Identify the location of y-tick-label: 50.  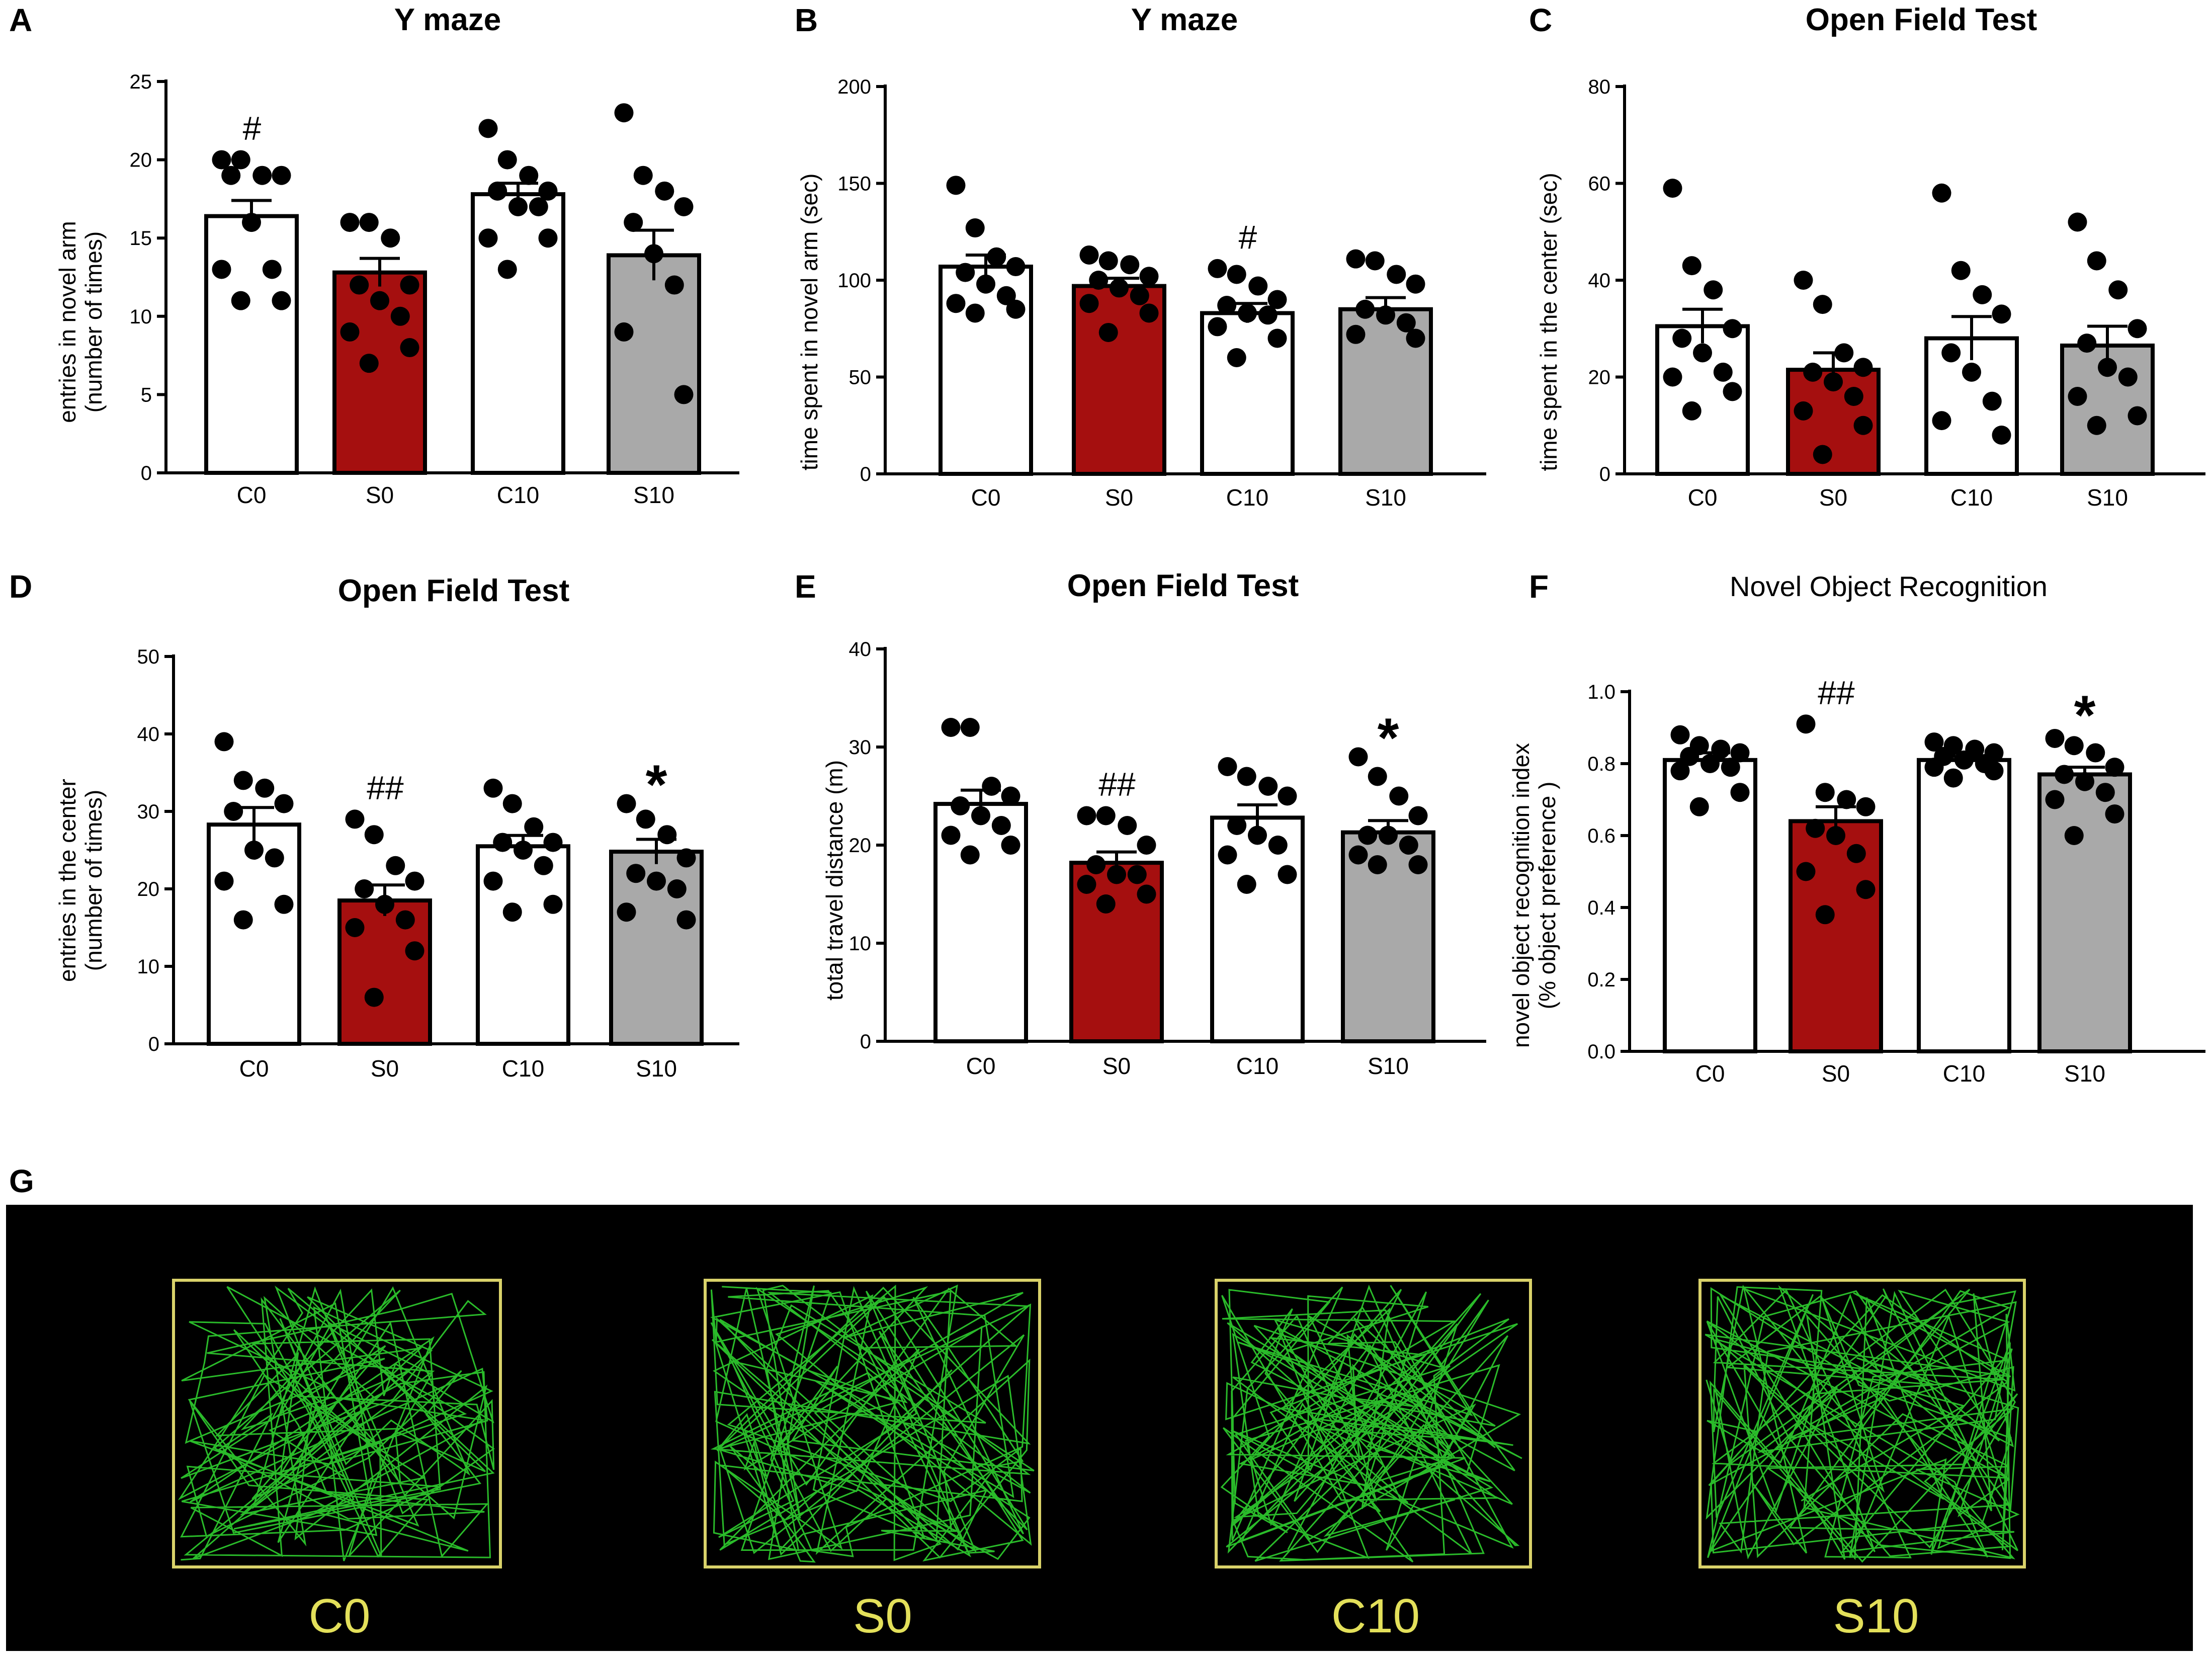
(148, 657).